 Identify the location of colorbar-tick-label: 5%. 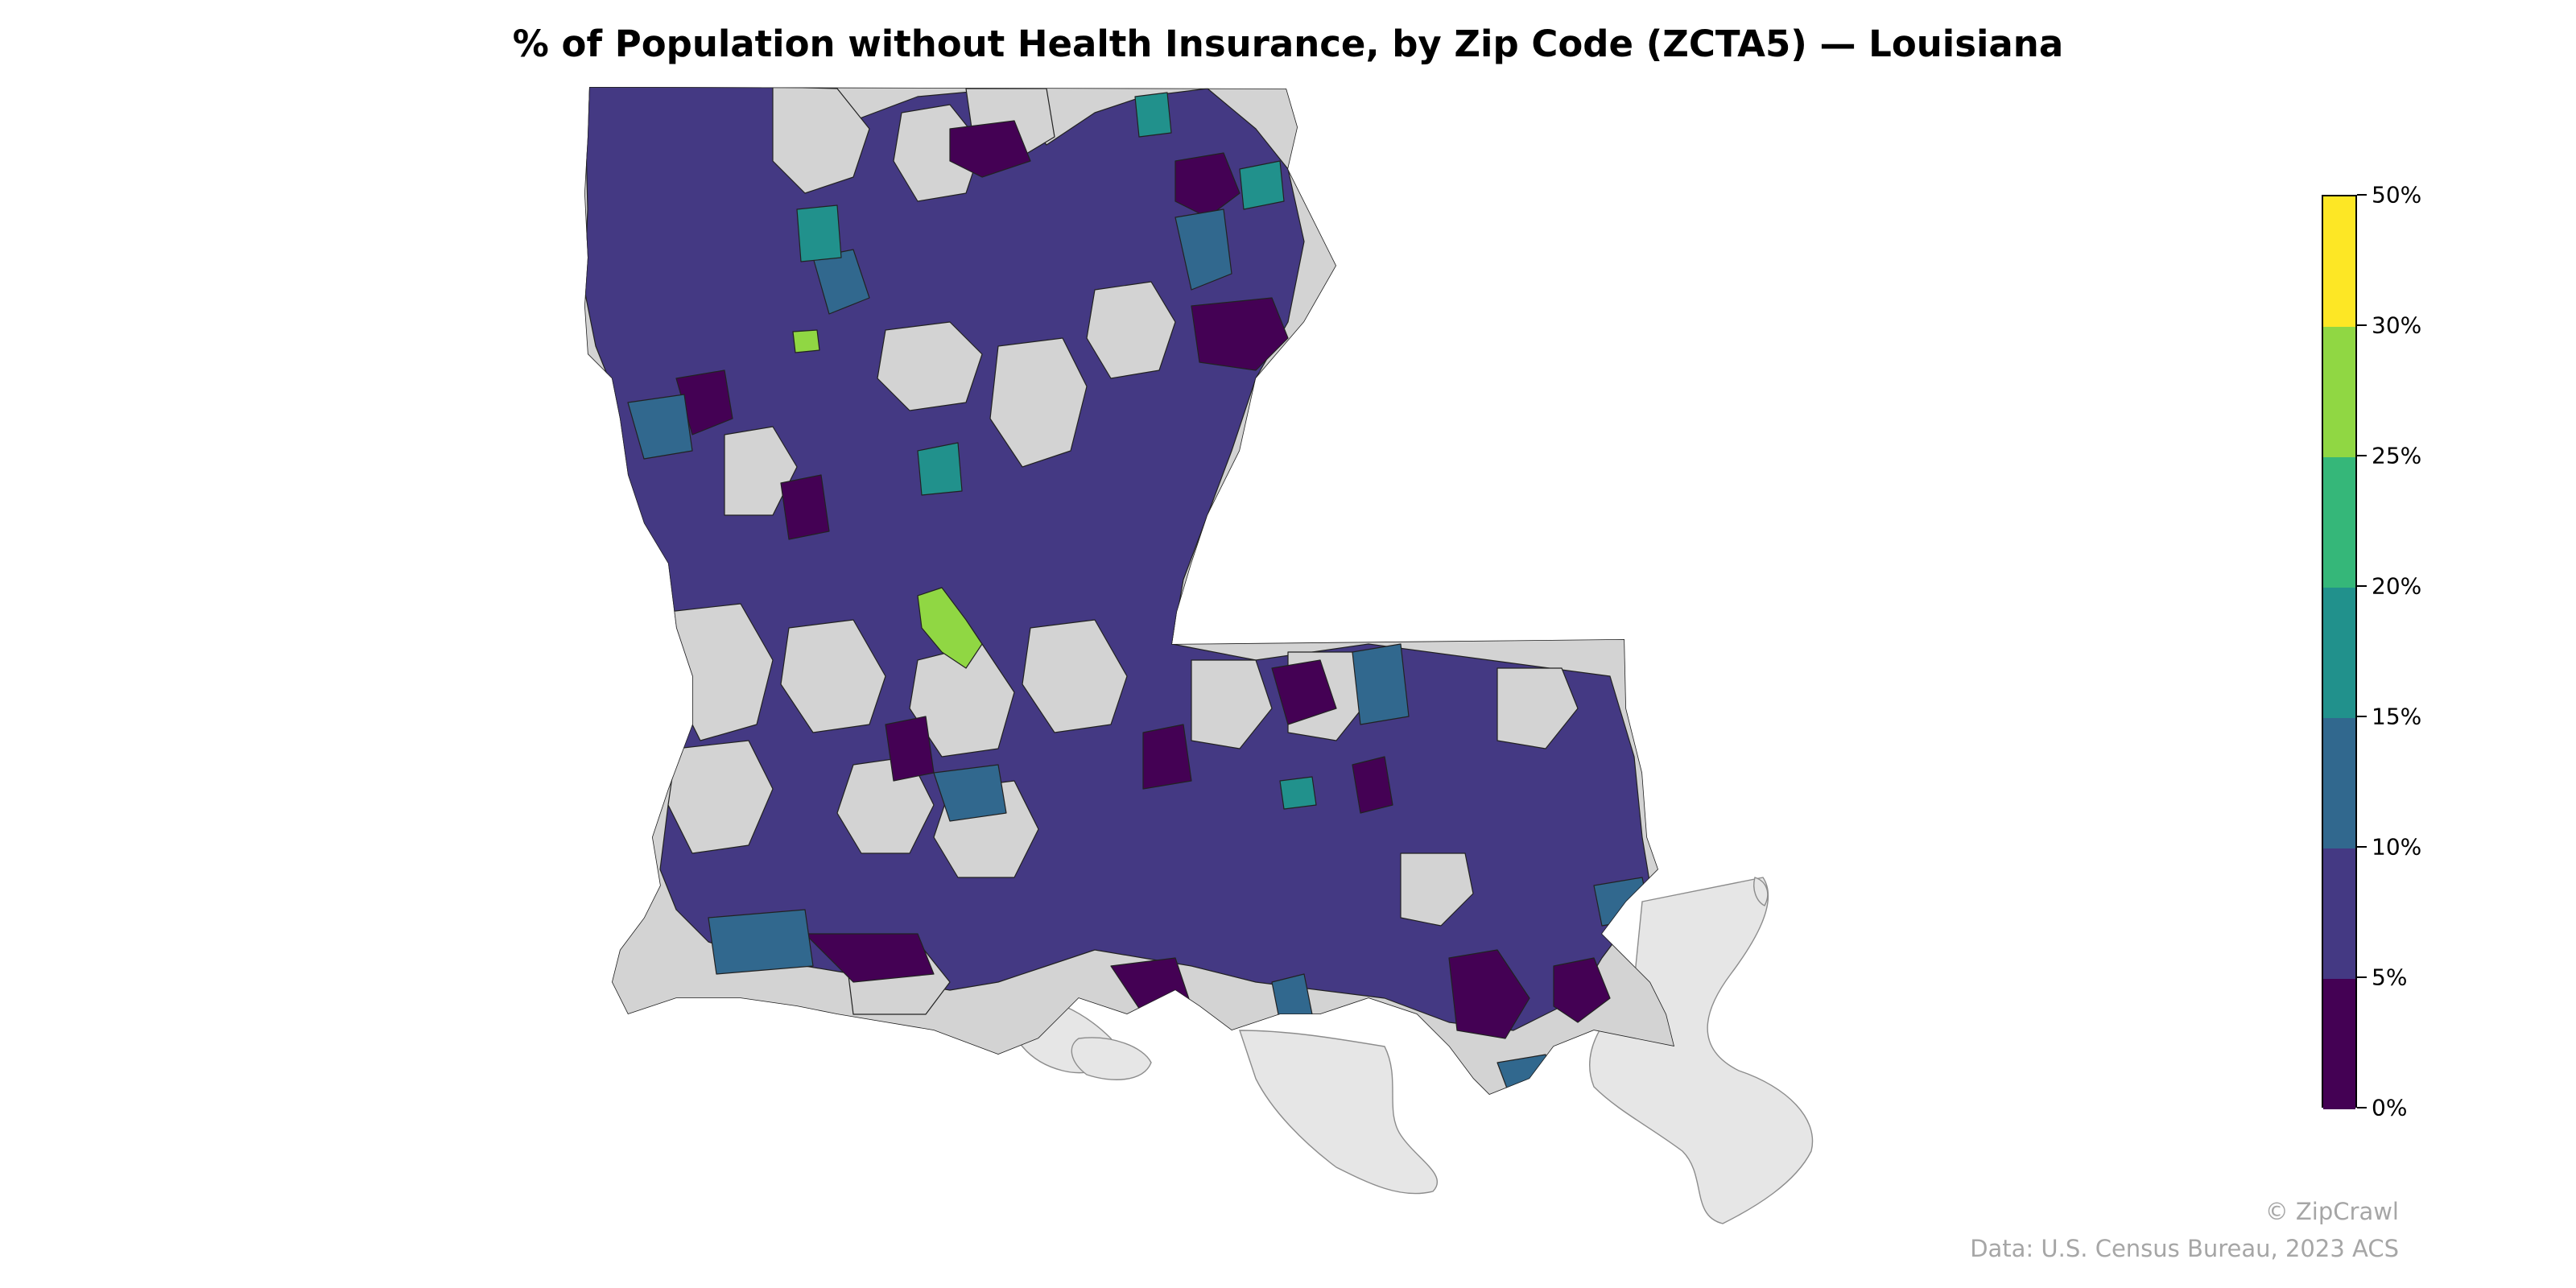
(2390, 977).